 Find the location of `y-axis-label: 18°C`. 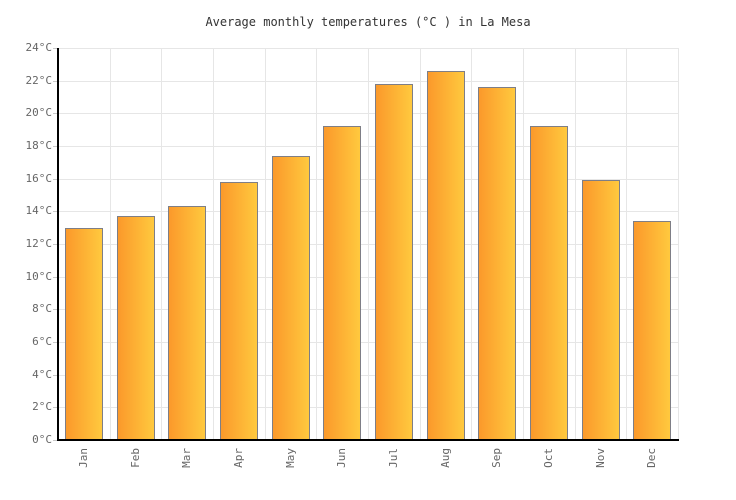

y-axis-label: 18°C is located at coordinates (39, 145).